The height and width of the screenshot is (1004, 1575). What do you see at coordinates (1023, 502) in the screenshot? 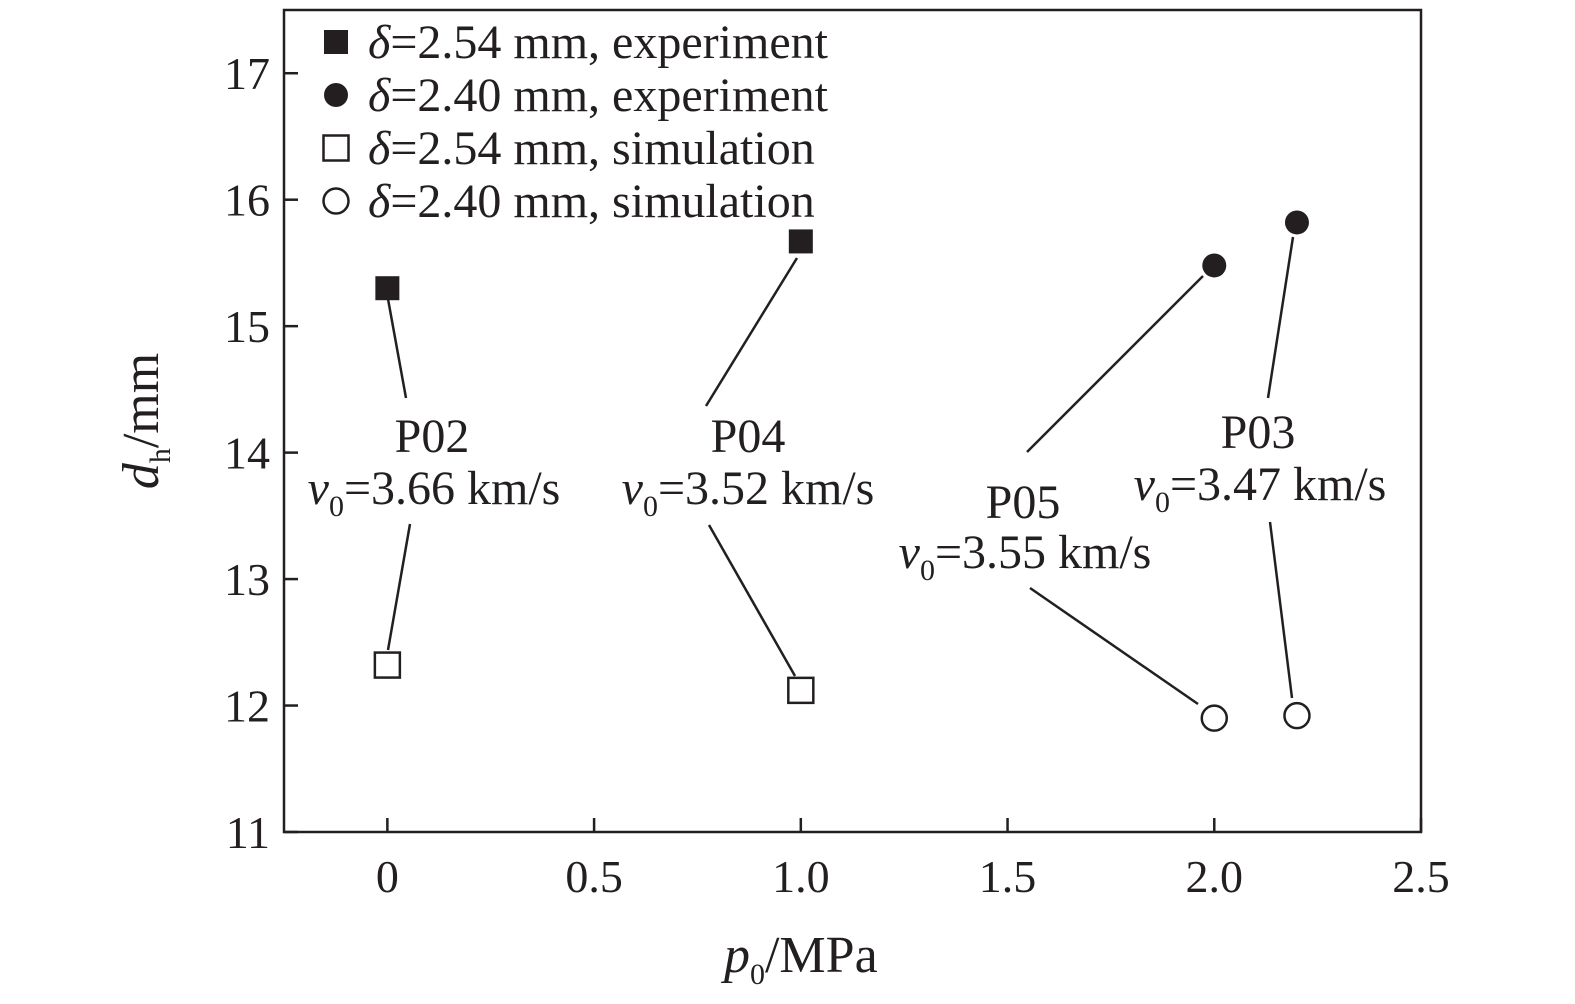
I see `annotation-label-p05: P05` at bounding box center [1023, 502].